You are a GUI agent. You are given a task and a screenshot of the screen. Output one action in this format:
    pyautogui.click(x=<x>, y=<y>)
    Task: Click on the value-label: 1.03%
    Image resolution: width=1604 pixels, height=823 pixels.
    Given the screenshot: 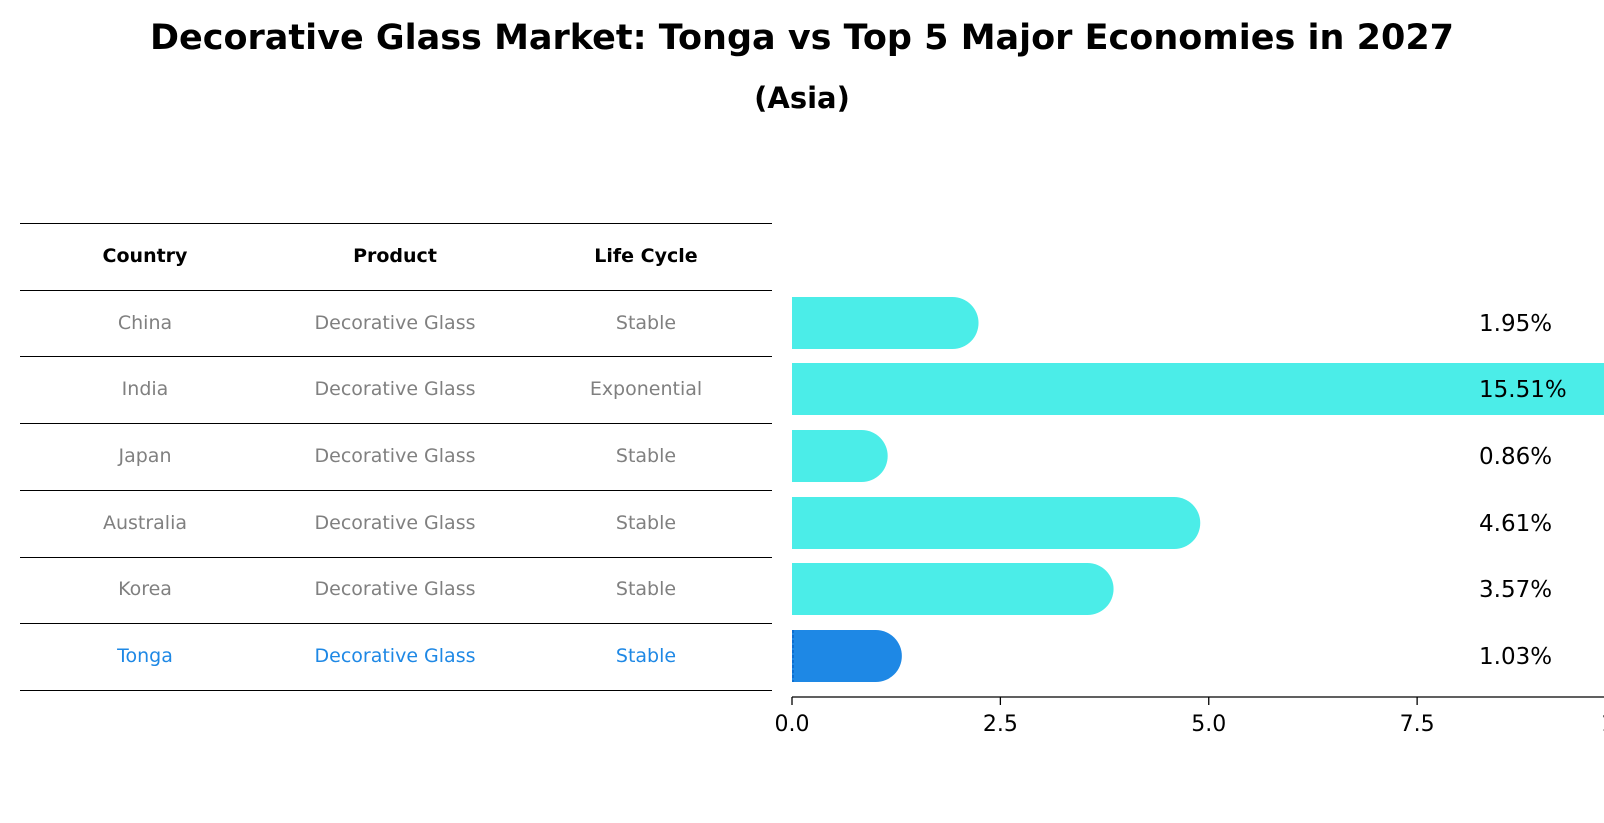 What is the action you would take?
    pyautogui.click(x=1515, y=657)
    